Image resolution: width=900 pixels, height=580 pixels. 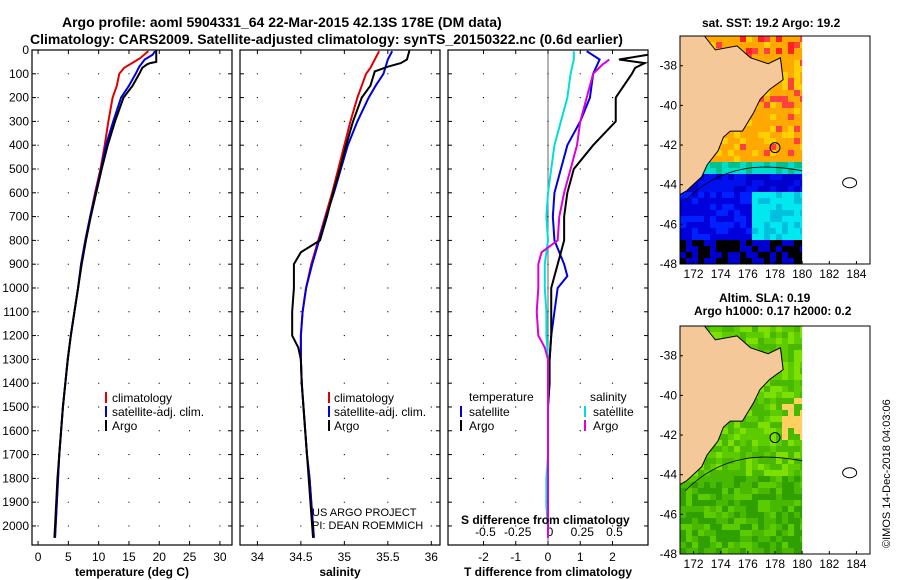 What do you see at coordinates (258, 557) in the screenshot?
I see `x-tick-label: 34` at bounding box center [258, 557].